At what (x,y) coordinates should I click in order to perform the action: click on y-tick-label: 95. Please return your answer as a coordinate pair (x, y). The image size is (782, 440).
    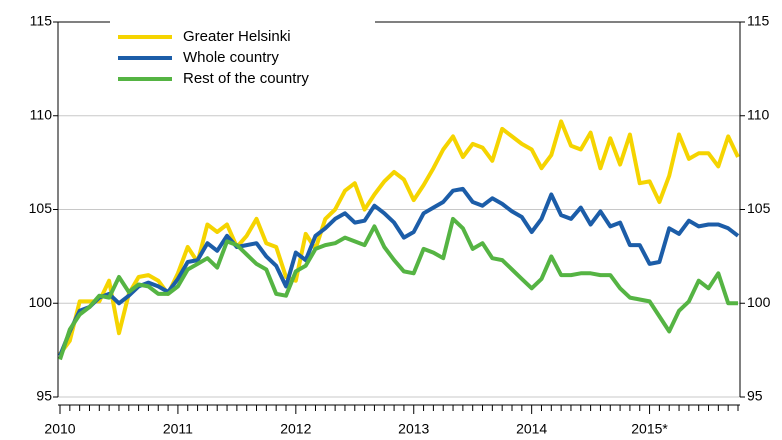
    Looking at the image, I should click on (44, 396).